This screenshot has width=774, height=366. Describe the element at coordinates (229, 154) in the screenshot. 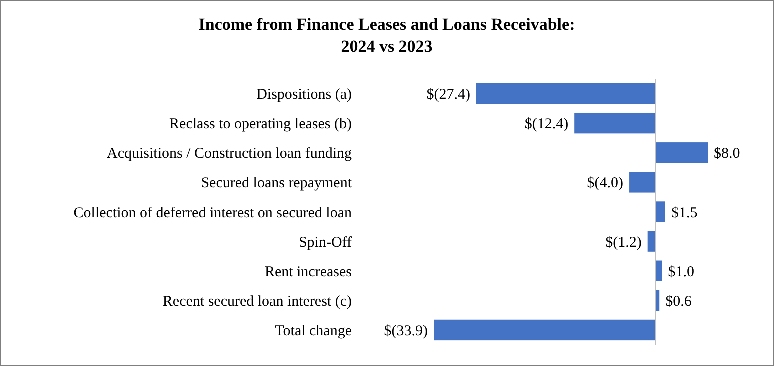

I see `y-tick-label: Acquisitions / Construction loan funding` at that location.